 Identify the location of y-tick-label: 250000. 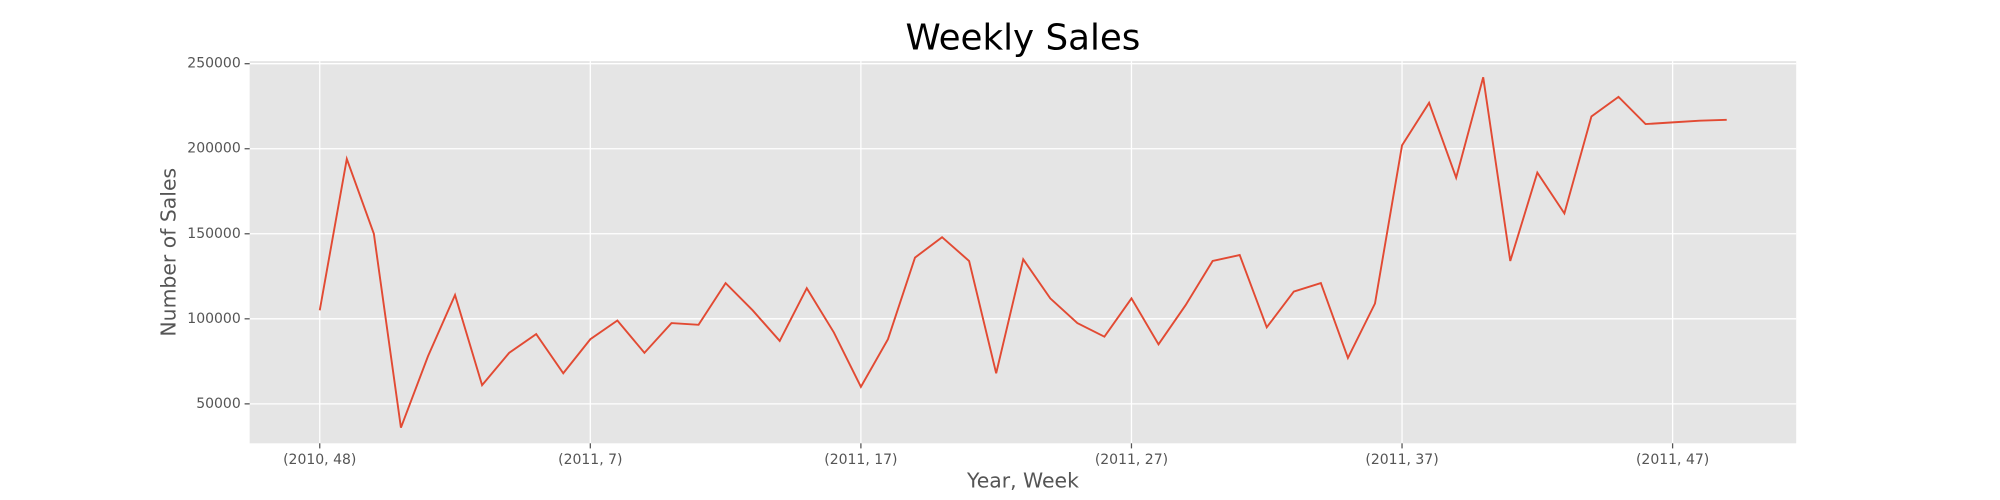
(213, 64).